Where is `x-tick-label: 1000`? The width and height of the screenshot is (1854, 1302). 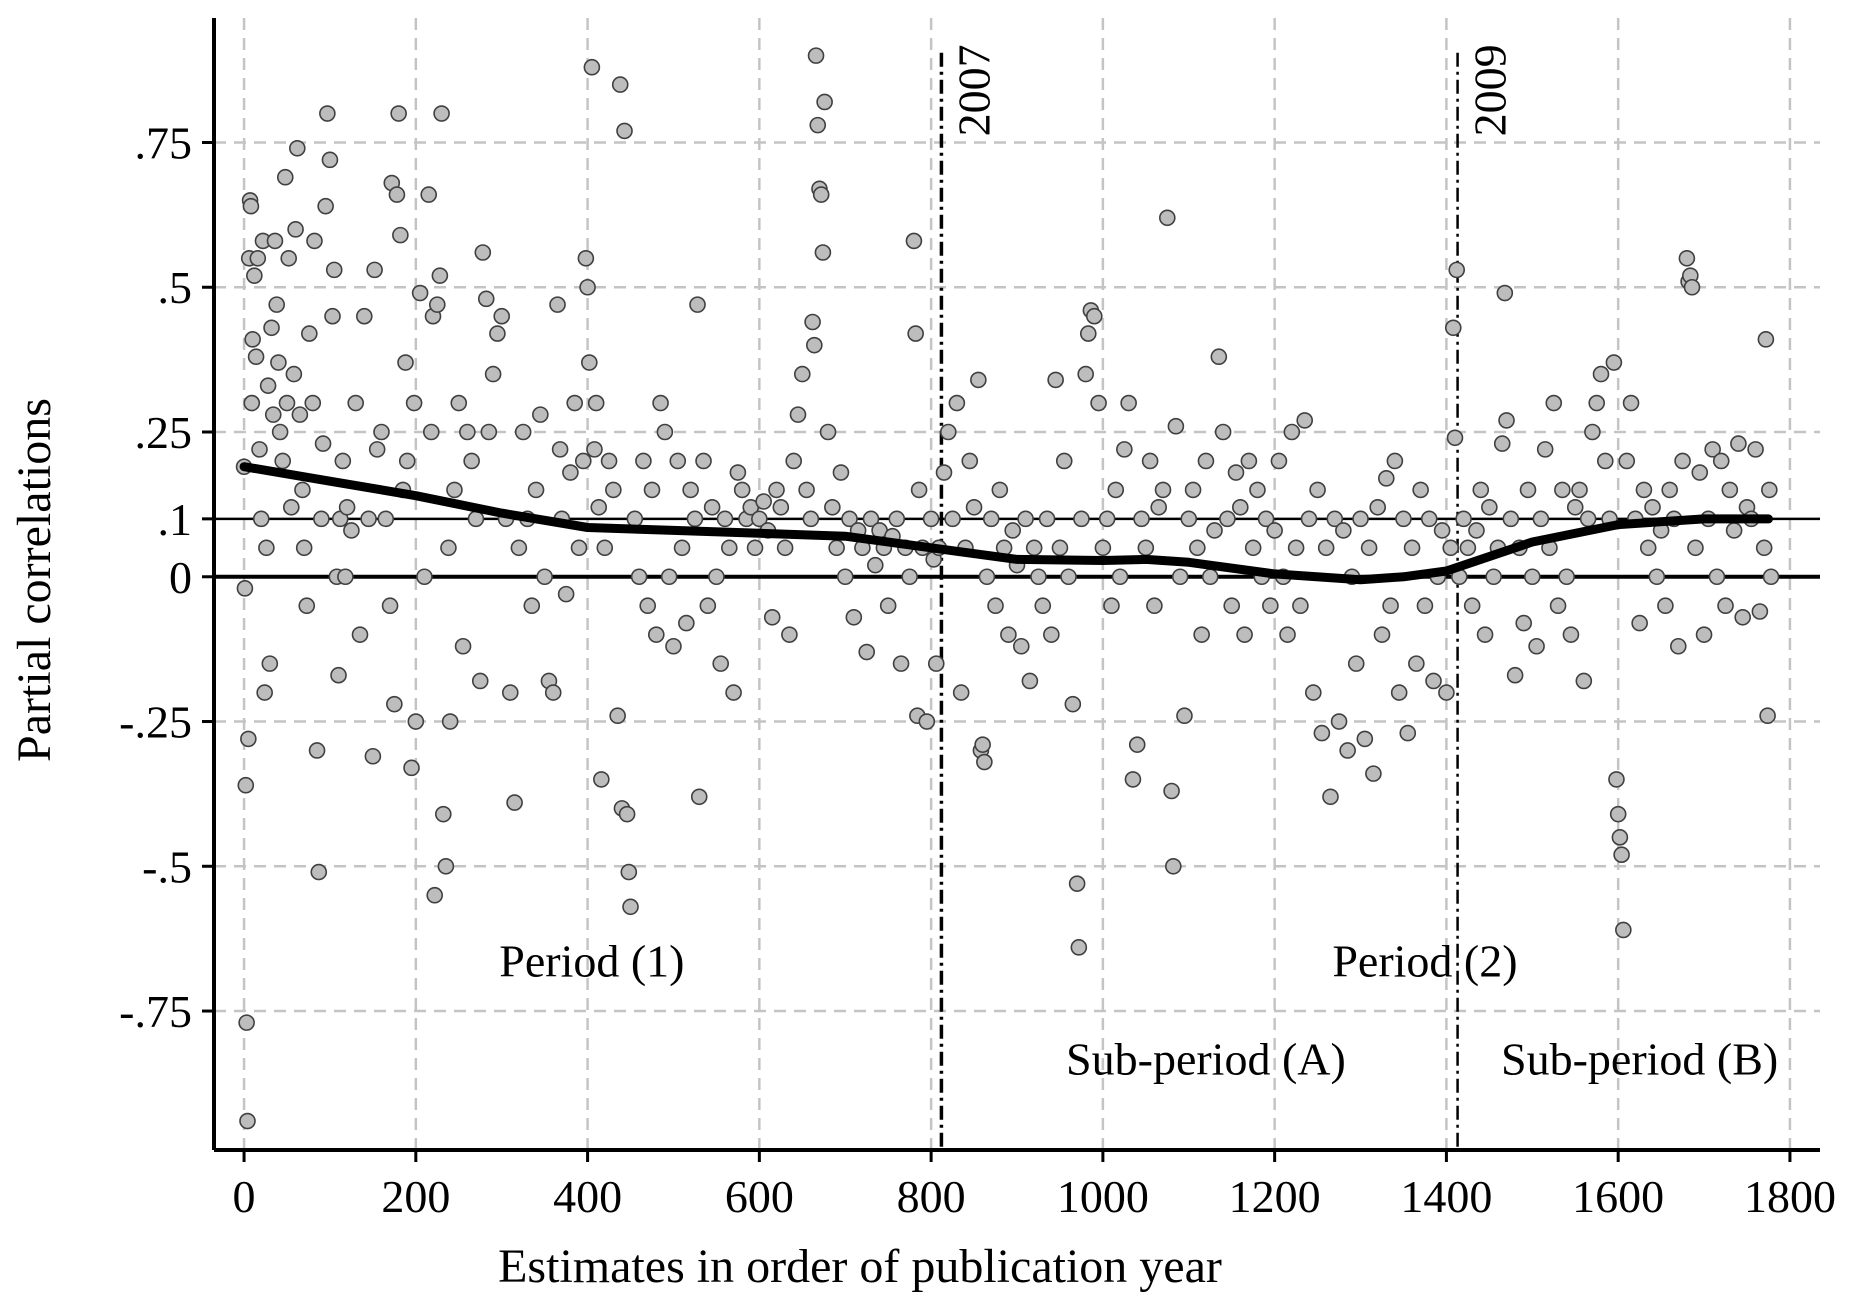 x-tick-label: 1000 is located at coordinates (1103, 1196).